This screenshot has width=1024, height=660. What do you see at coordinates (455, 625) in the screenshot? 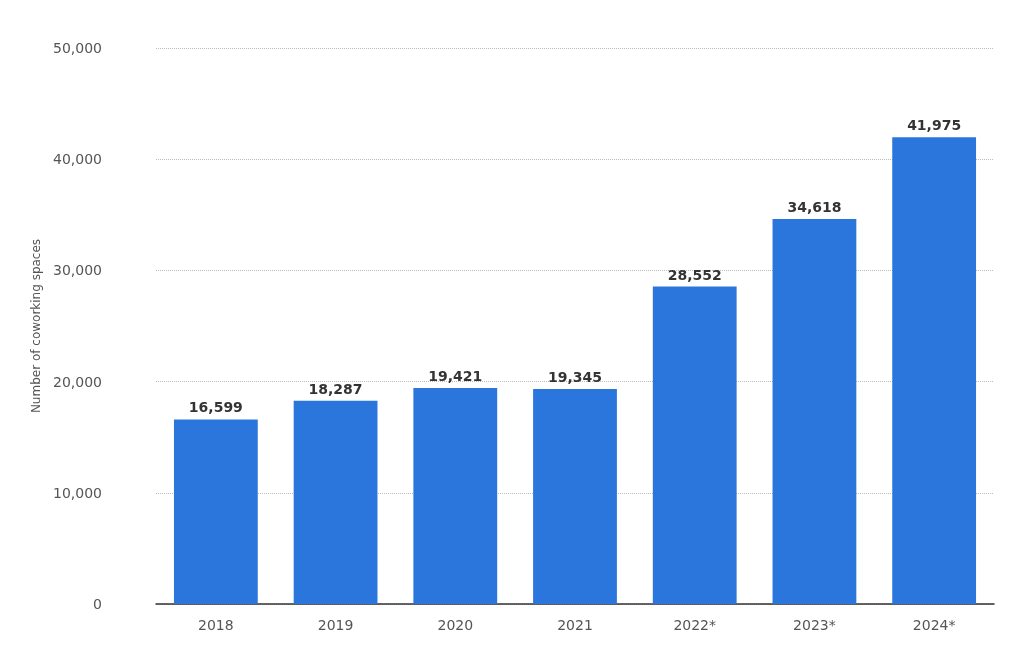
I see `x-tick-label: 2020` at bounding box center [455, 625].